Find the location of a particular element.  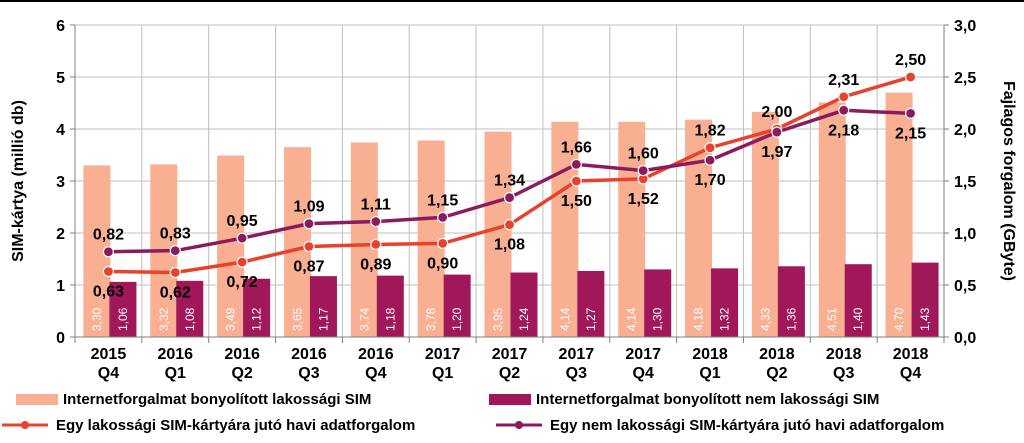

data-label: 1,11 is located at coordinates (376, 205).